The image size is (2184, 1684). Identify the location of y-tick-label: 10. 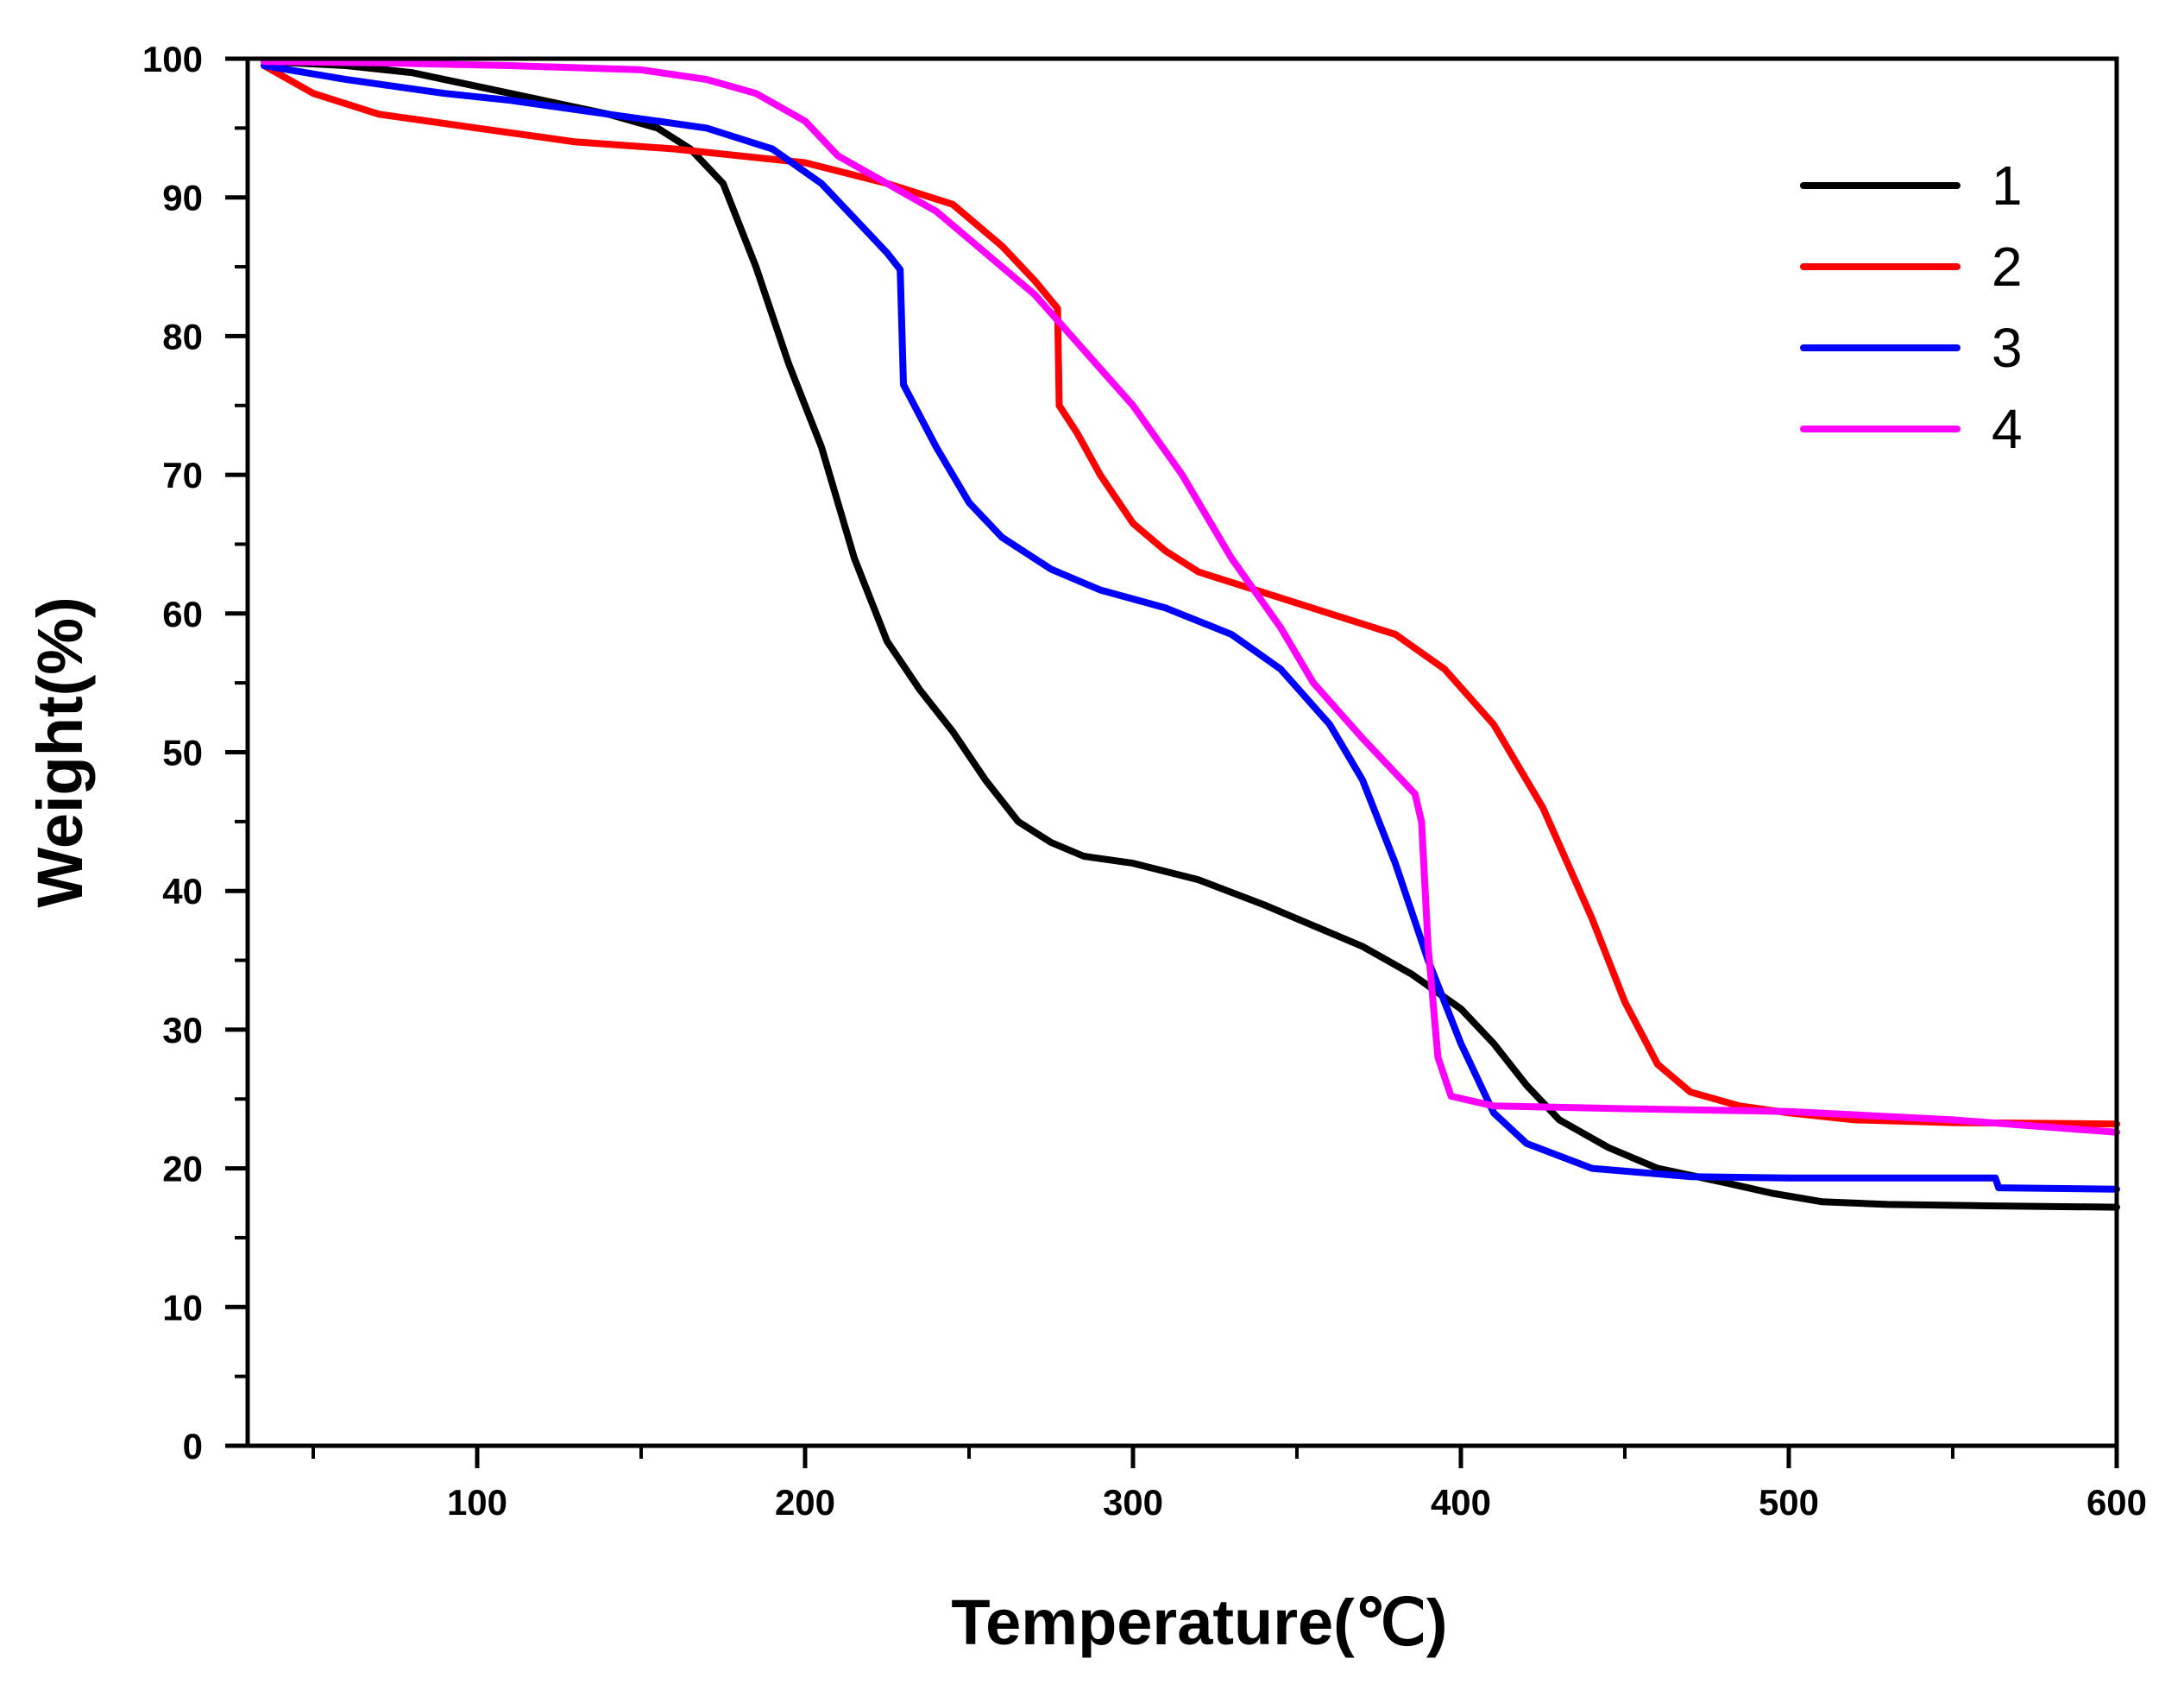
(183, 1307).